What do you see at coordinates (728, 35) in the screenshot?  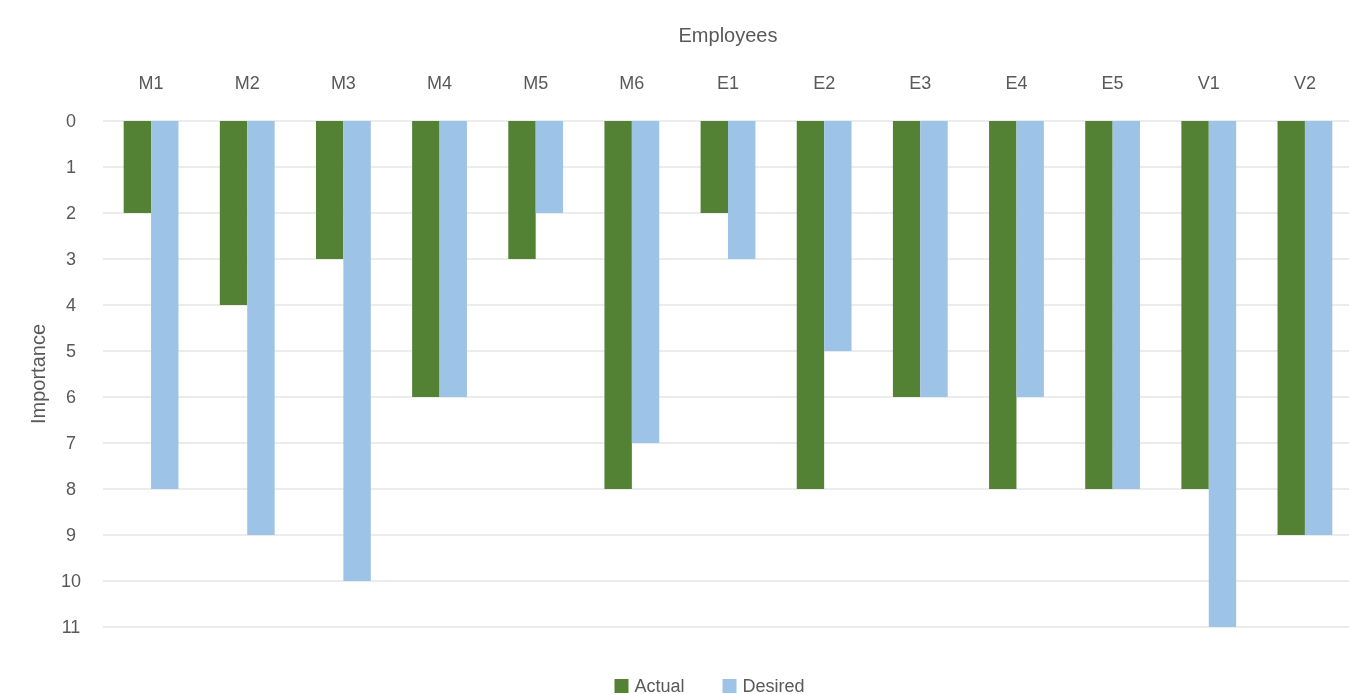 I see `x-axis-title: Employees` at bounding box center [728, 35].